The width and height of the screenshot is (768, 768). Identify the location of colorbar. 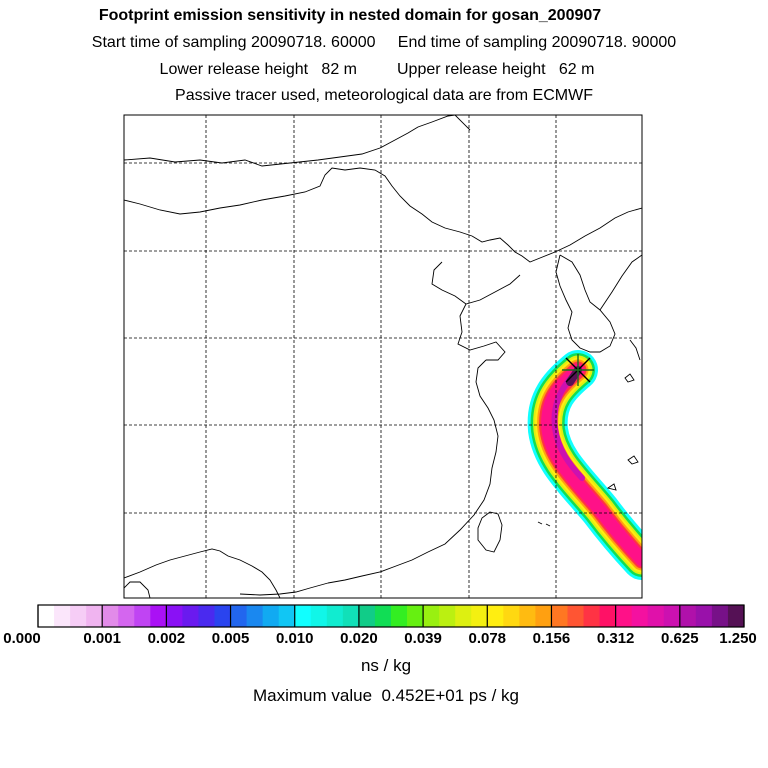
(391, 616).